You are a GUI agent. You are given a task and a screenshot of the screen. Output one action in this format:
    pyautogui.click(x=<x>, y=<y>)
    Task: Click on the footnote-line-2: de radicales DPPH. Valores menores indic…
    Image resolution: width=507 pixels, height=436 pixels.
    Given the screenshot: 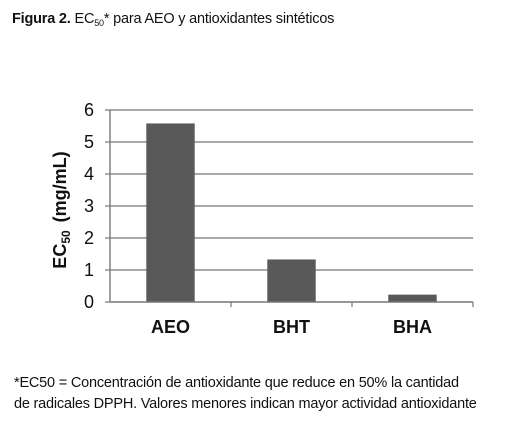 What is the action you would take?
    pyautogui.click(x=245, y=404)
    